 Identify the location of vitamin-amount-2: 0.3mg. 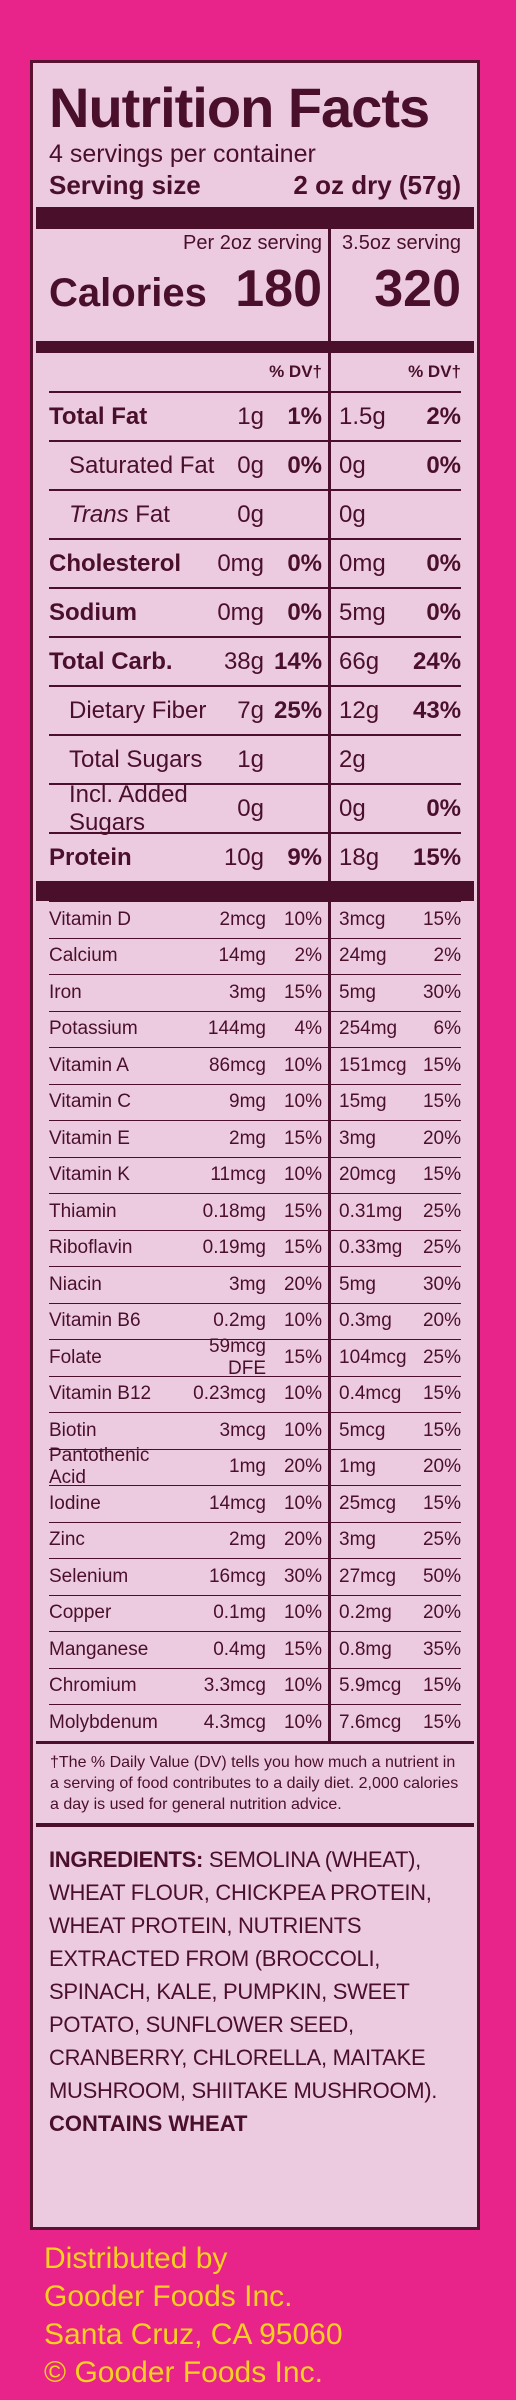
(365, 1321).